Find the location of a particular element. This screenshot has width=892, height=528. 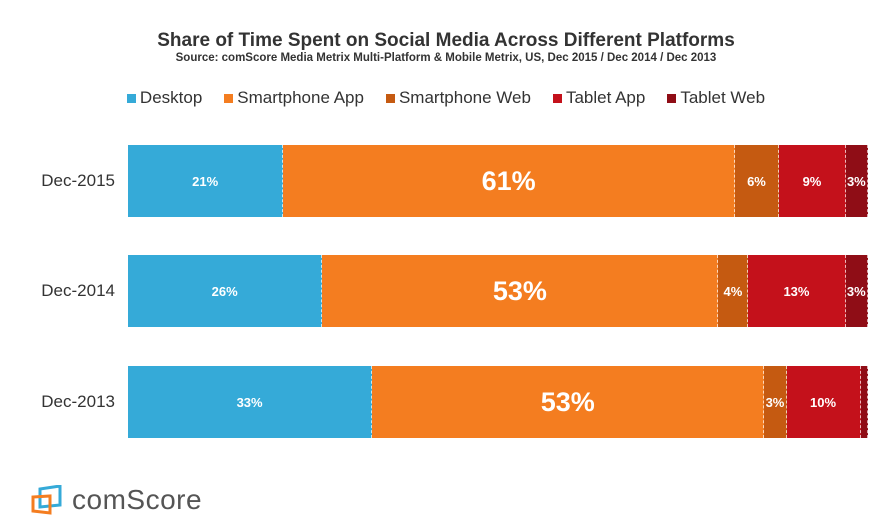

bar-segment: 21% is located at coordinates (206, 181).